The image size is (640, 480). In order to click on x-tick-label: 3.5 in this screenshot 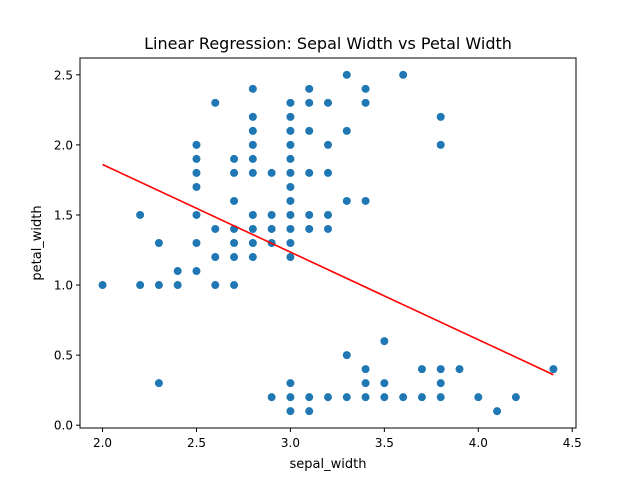, I will do `click(384, 443)`.